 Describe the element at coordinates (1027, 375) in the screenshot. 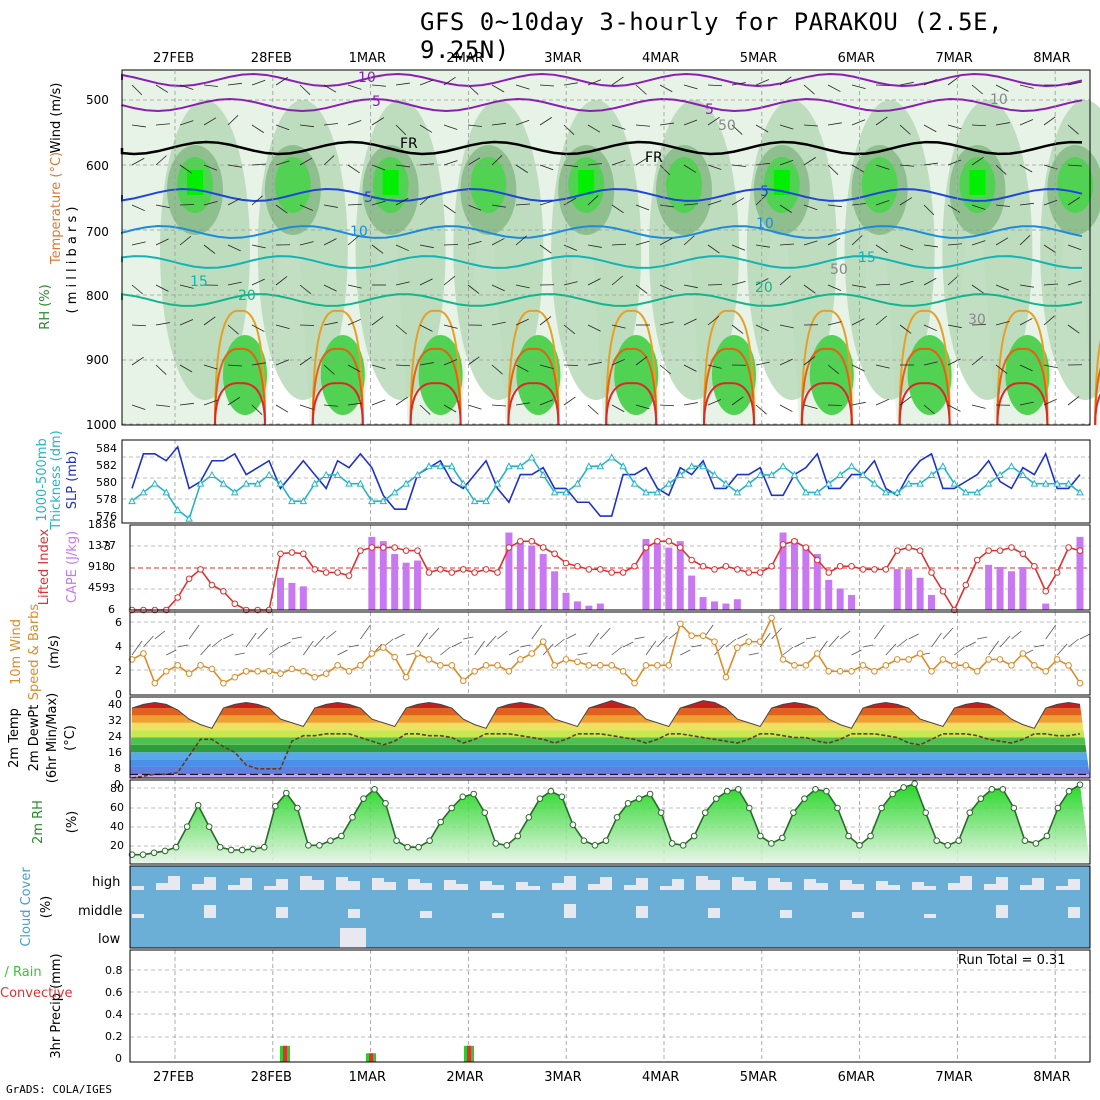

I see `rh-shade` at that location.